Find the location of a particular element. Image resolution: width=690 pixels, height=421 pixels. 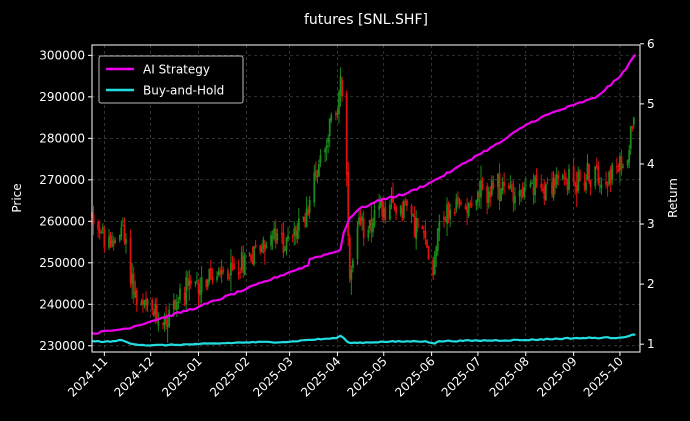

y-right-tick-label: 2 is located at coordinates (651, 284).